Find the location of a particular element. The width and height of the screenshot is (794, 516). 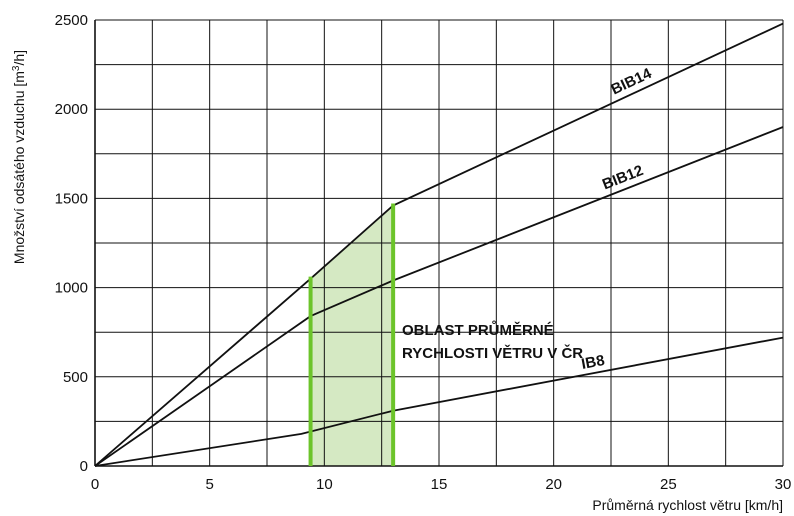

x-tick-label: 10 is located at coordinates (324, 484).